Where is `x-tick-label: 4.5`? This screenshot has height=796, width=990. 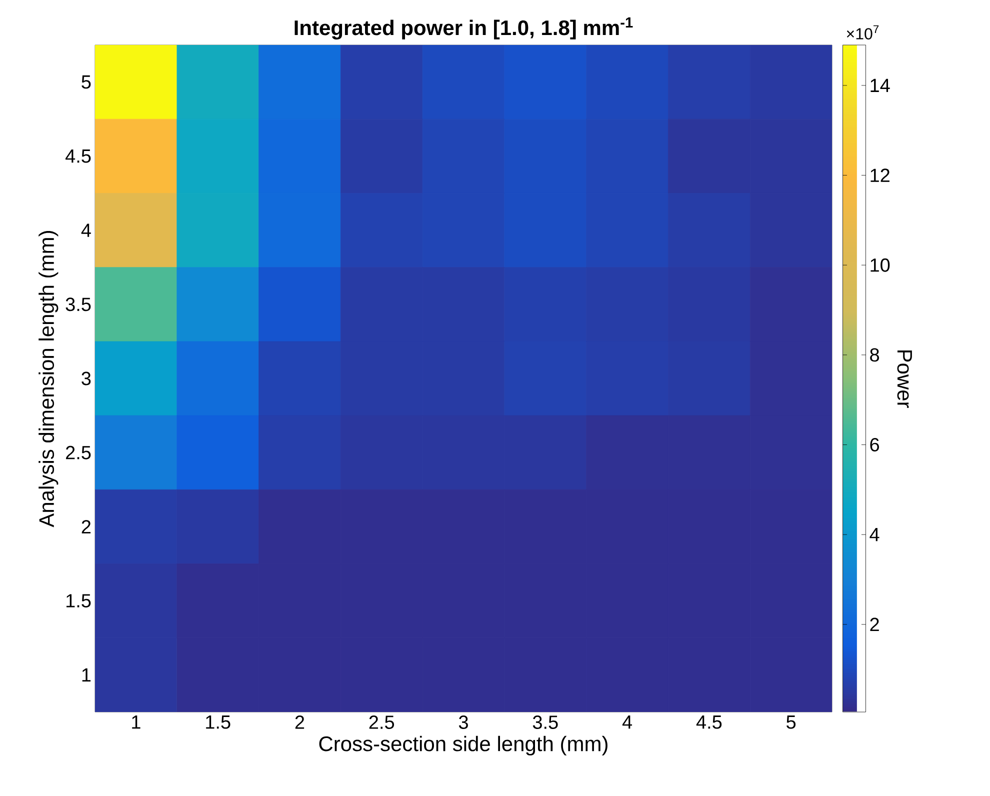
x-tick-label: 4.5 is located at coordinates (709, 722).